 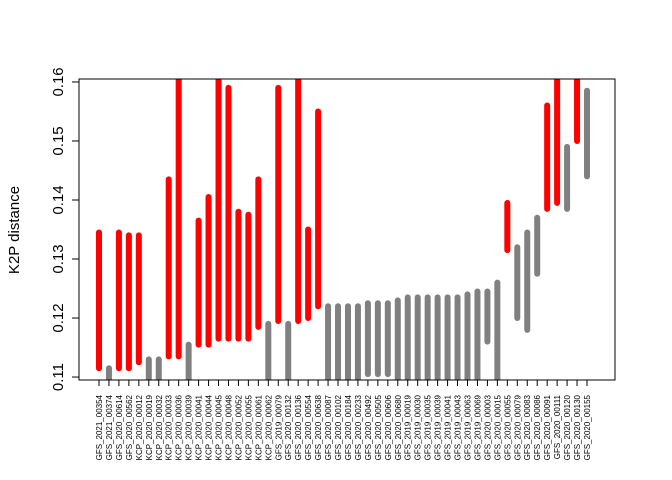 I want to click on y-axis-title: K2P distance, so click(x=14, y=230).